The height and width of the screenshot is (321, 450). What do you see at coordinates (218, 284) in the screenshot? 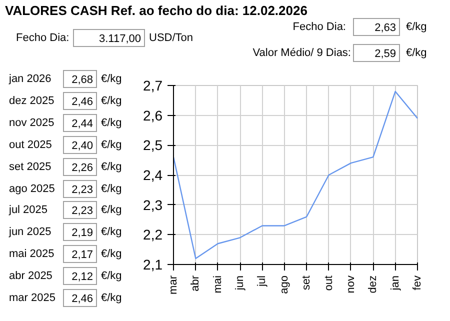
I see `x-tick-label: mai` at bounding box center [218, 284].